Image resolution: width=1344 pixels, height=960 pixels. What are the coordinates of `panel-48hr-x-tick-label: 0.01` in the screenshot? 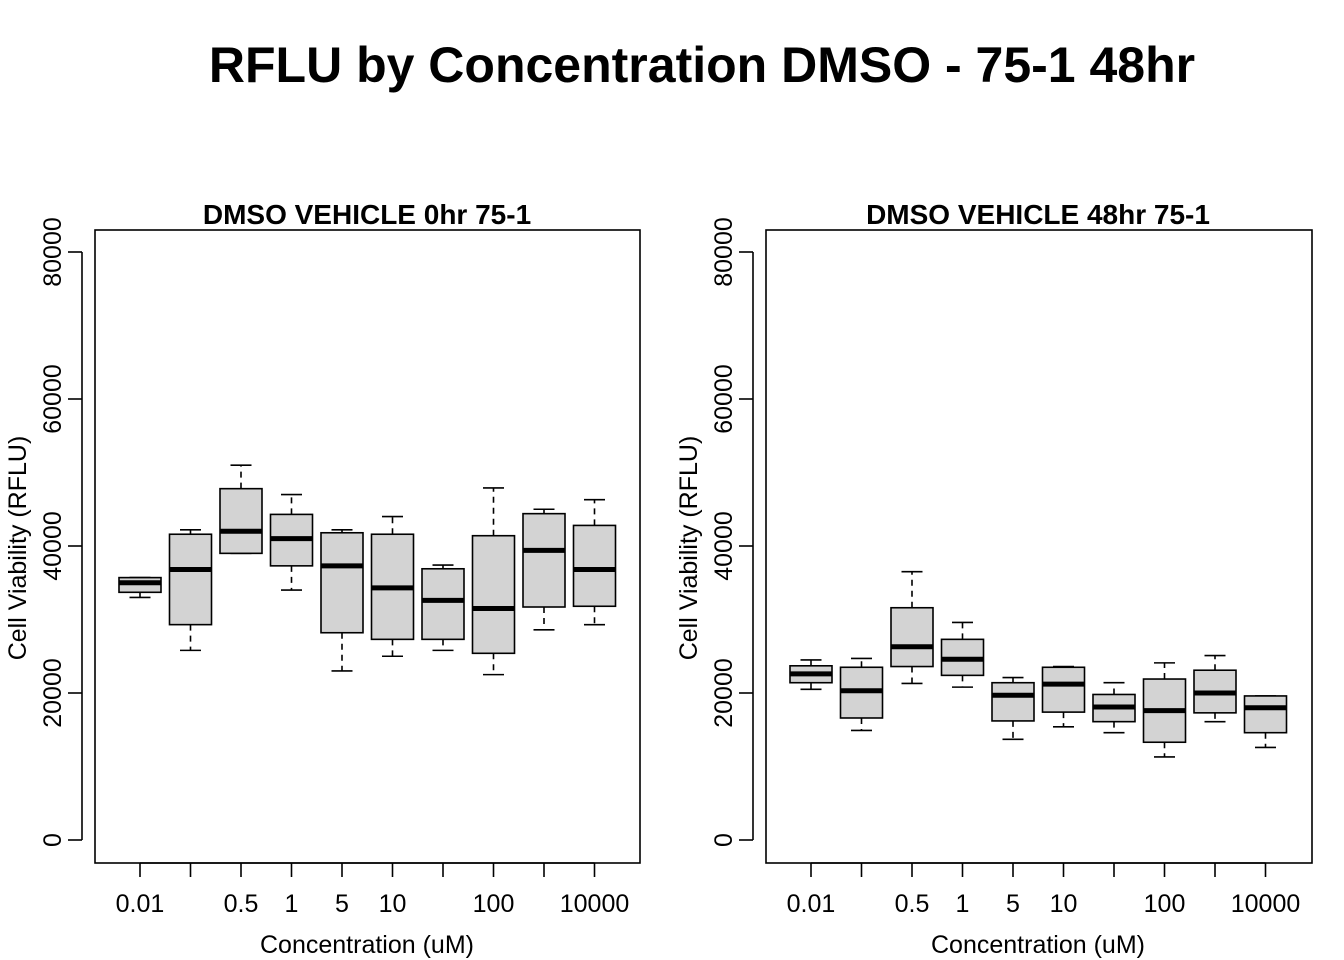 It's located at (811, 904).